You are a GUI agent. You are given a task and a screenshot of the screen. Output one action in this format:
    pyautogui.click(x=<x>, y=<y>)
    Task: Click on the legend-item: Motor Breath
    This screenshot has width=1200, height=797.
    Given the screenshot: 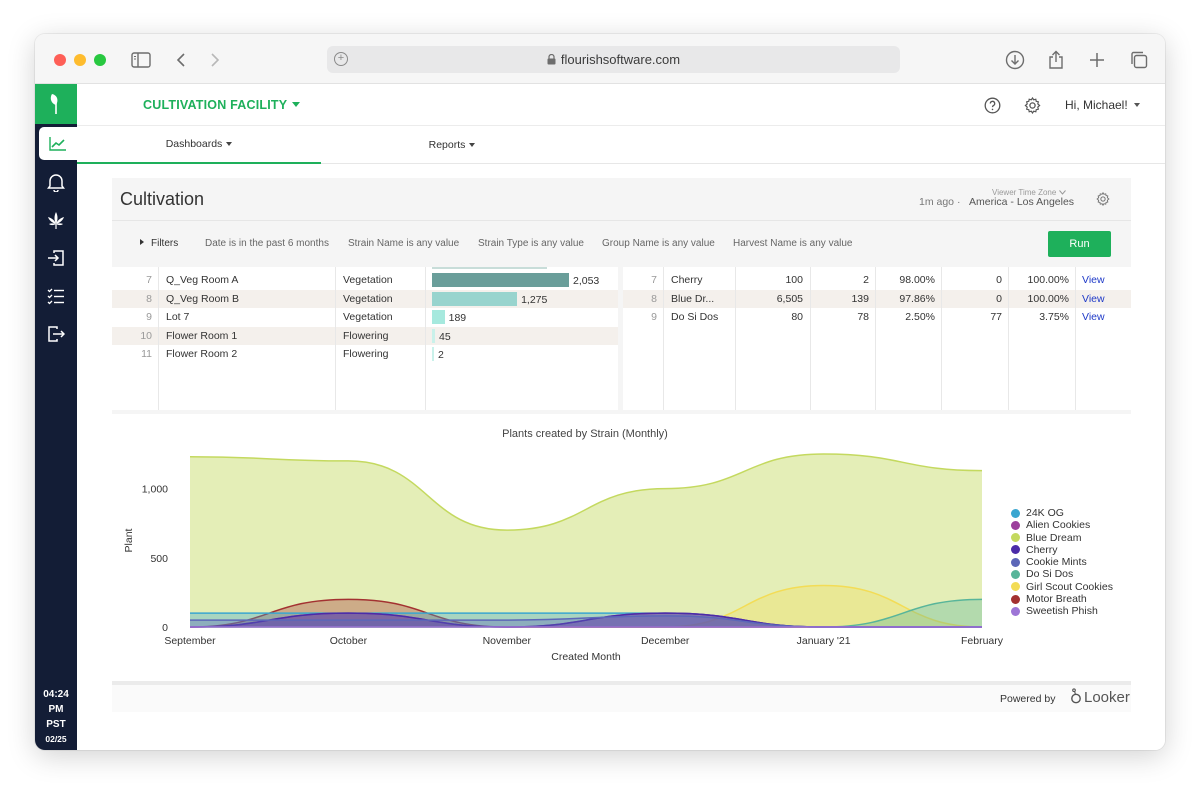 What is the action you would take?
    pyautogui.click(x=1062, y=599)
    